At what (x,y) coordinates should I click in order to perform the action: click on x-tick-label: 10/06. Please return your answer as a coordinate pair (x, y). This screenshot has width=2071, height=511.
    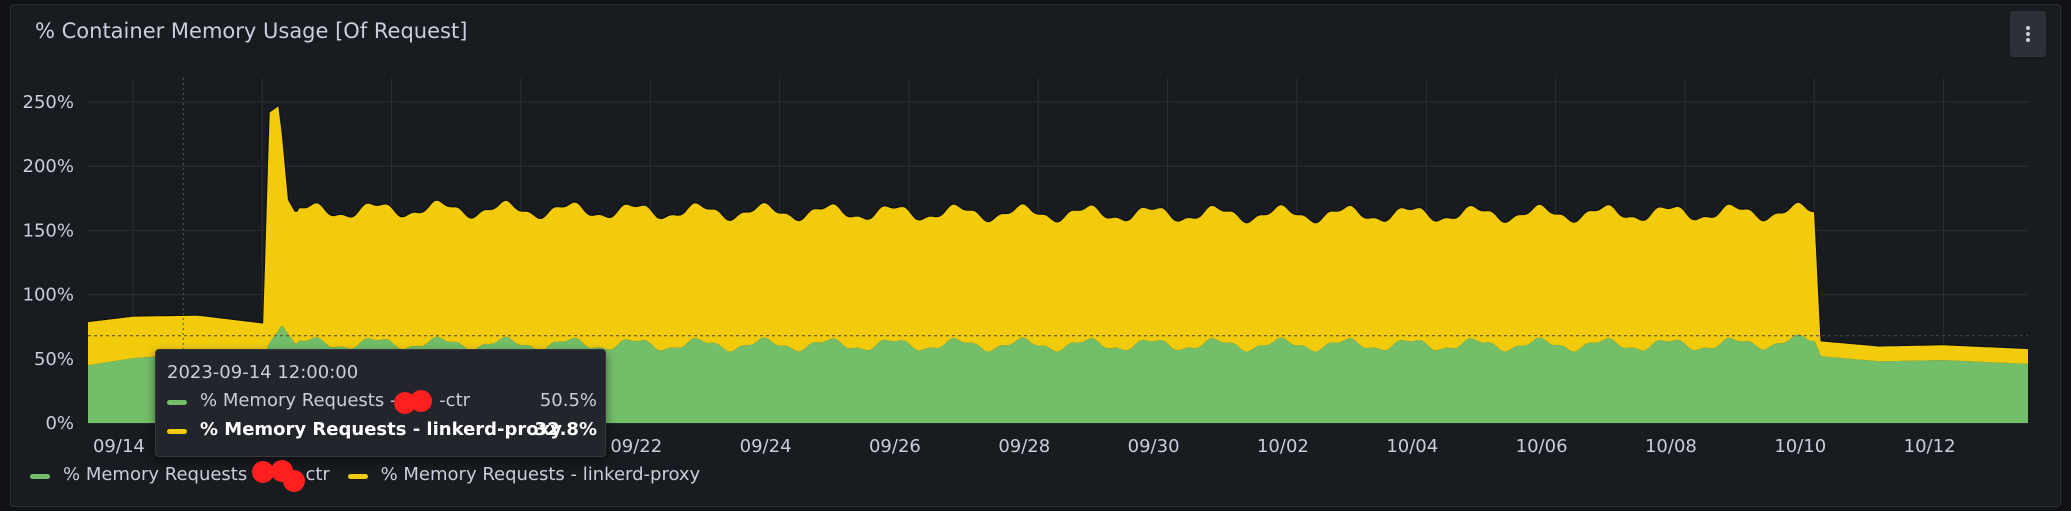
    Looking at the image, I should click on (1542, 446).